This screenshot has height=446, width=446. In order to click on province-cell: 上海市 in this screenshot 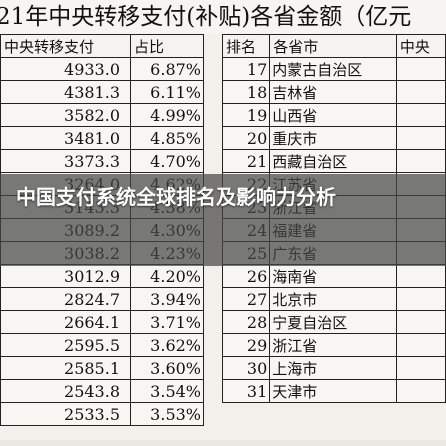, I will do `click(333, 368)`.